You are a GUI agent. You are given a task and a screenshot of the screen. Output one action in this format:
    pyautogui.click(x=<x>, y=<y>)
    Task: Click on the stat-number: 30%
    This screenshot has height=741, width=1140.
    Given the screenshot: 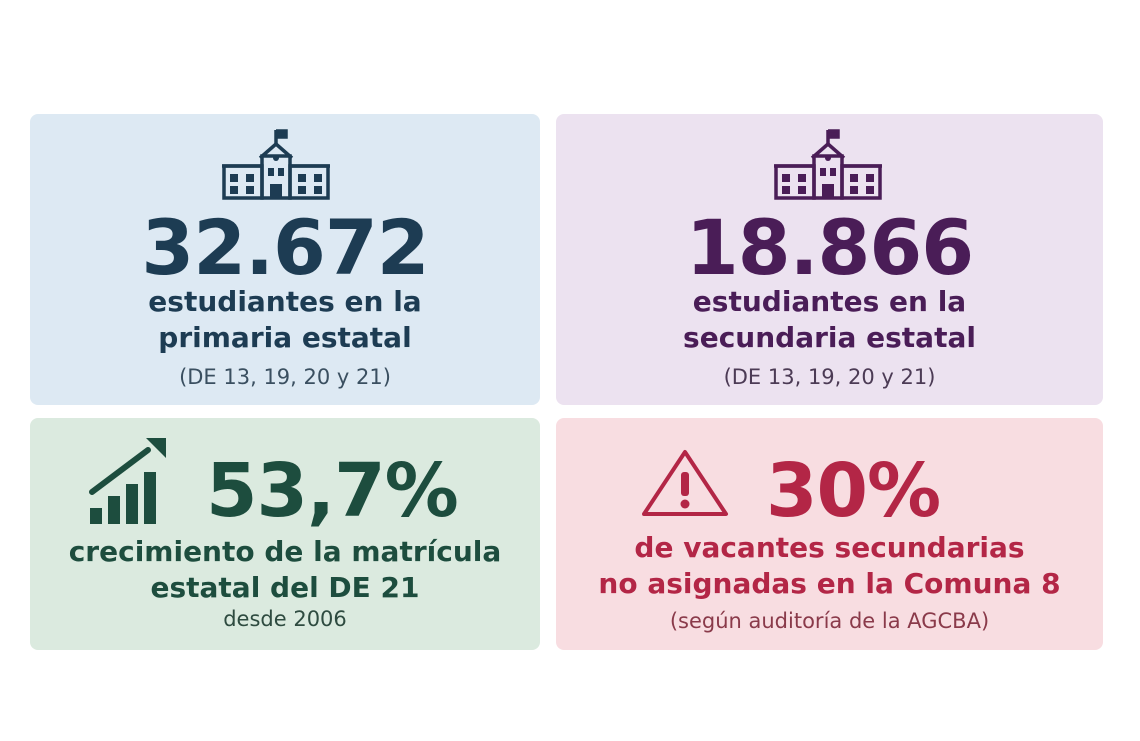 What is the action you would take?
    pyautogui.click(x=853, y=491)
    